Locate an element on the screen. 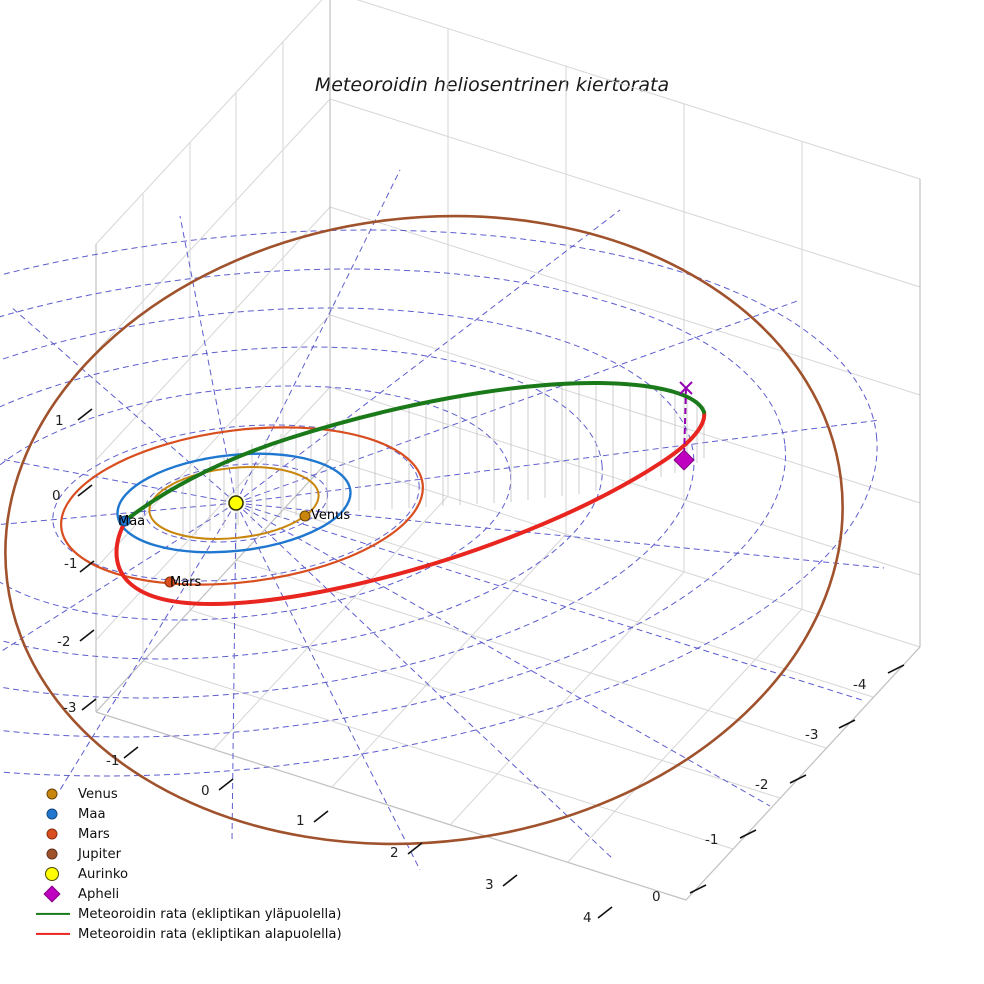 The height and width of the screenshot is (984, 984). legend-key-jupiter is located at coordinates (56, 854).